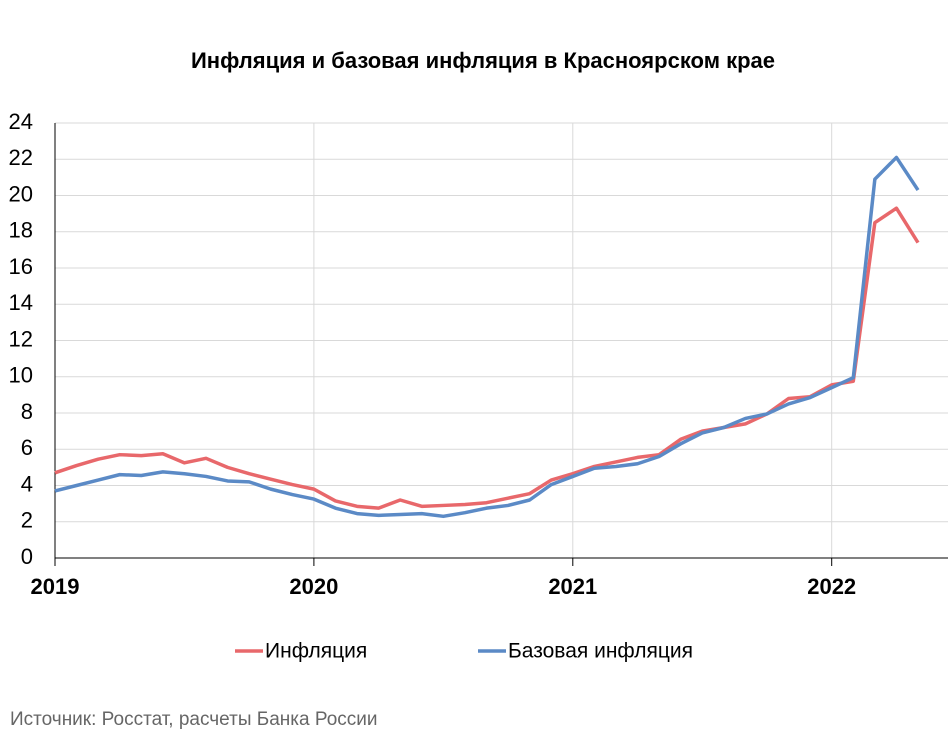 Image resolution: width=950 pixels, height=737 pixels. What do you see at coordinates (21, 266) in the screenshot?
I see `y-tick-label: 16` at bounding box center [21, 266].